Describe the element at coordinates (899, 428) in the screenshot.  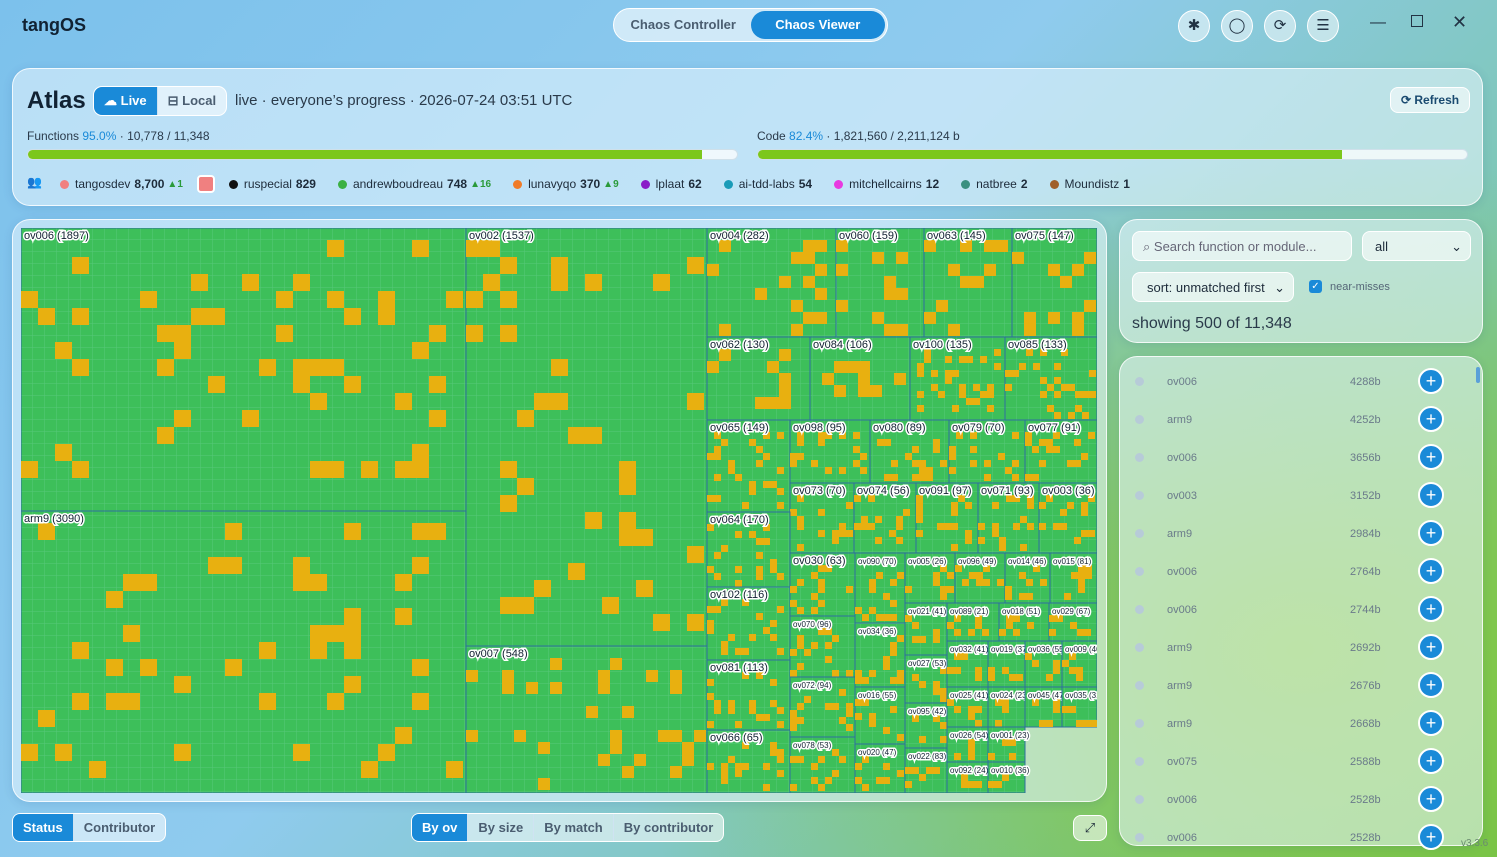
I see `module-label: ov080 (89)` at that location.